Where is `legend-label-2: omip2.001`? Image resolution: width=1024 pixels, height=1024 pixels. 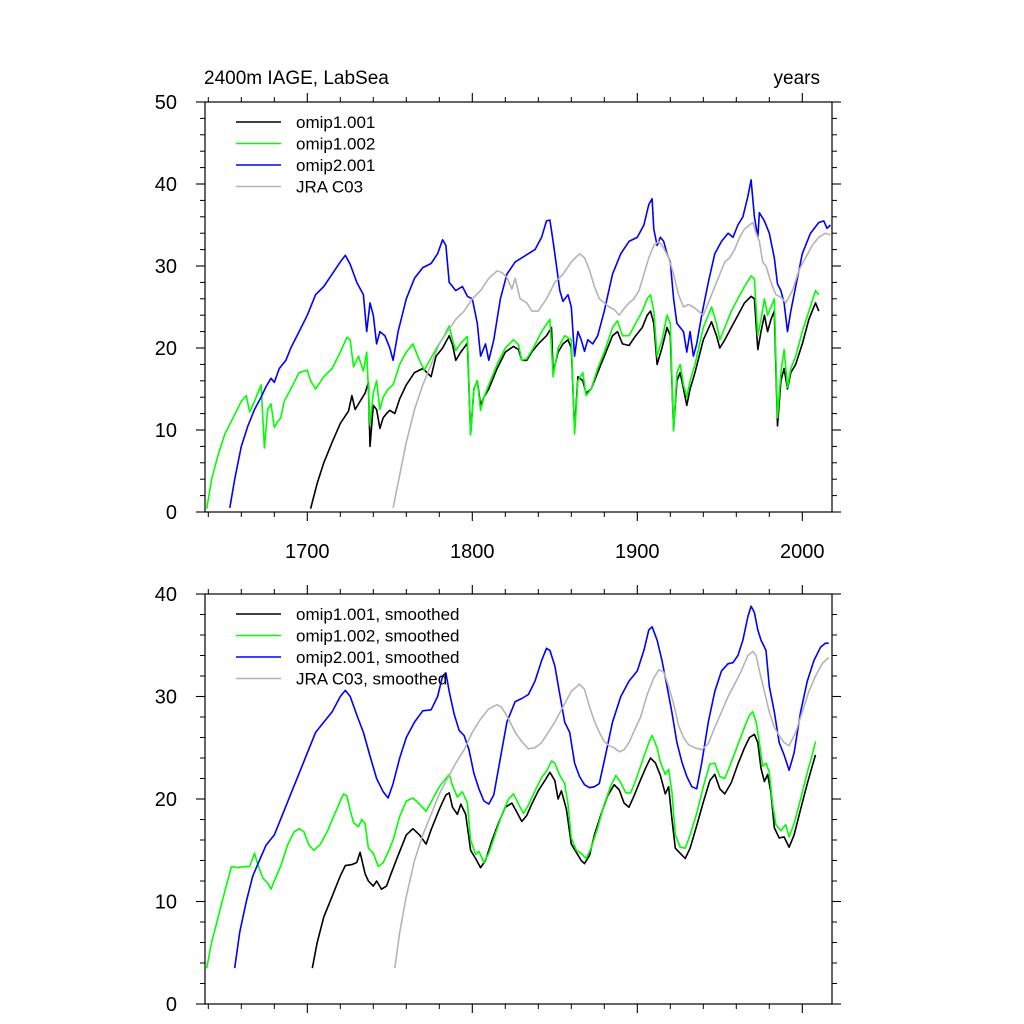 legend-label-2: omip2.001 is located at coordinates (335, 165).